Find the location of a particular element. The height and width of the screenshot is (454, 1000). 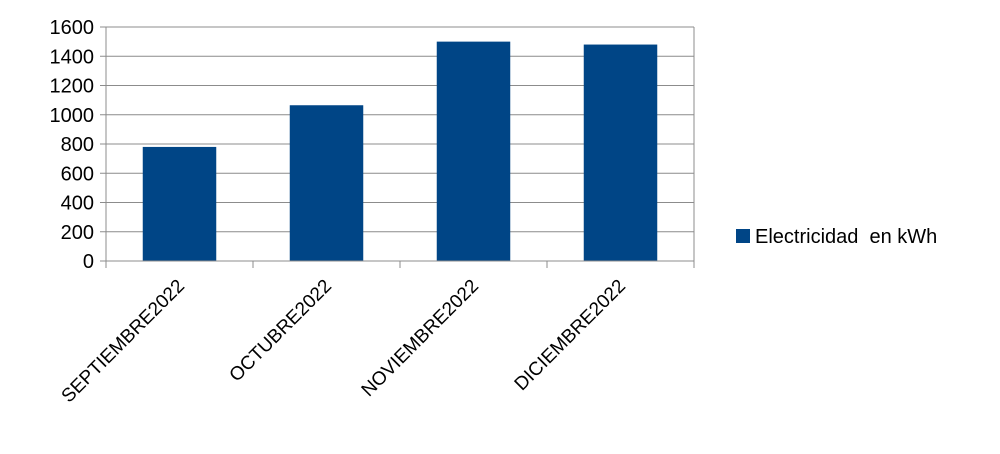

y-tick-label: 1000 is located at coordinates (72, 116).